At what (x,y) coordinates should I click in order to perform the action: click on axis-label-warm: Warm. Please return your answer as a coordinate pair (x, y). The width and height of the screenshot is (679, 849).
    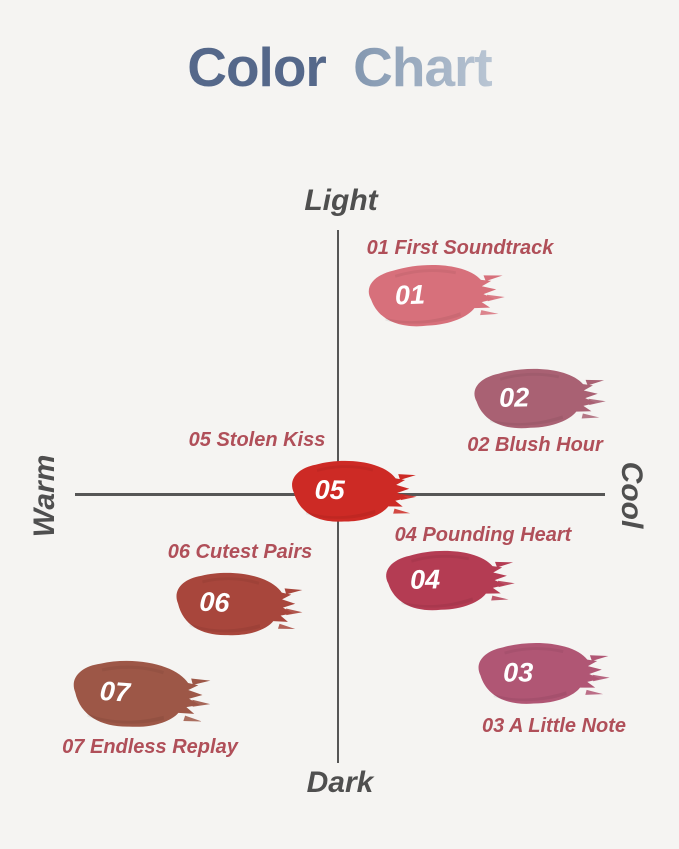
    Looking at the image, I should click on (44, 496).